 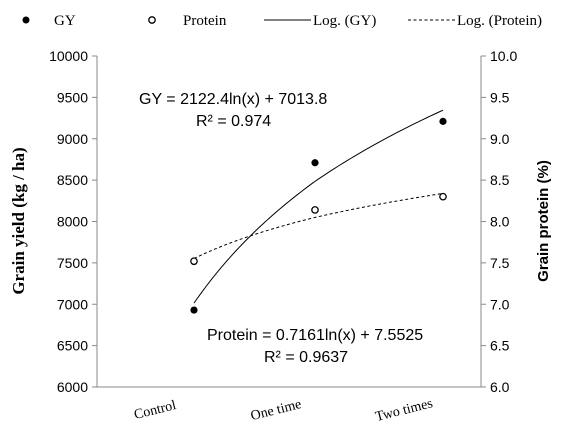 I want to click on legend-marker-protein, so click(x=152, y=20).